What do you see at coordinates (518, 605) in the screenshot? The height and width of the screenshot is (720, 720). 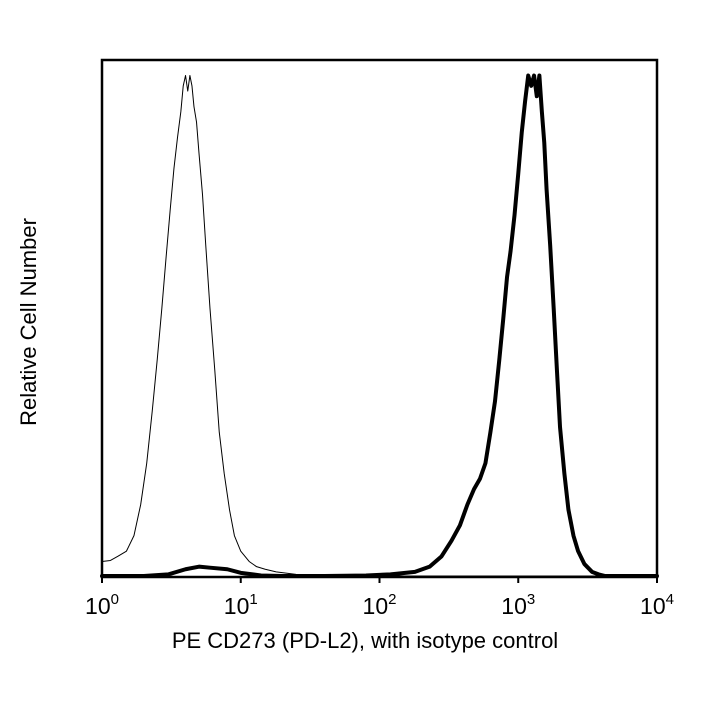 I see `x-tick-label: 10³` at bounding box center [518, 605].